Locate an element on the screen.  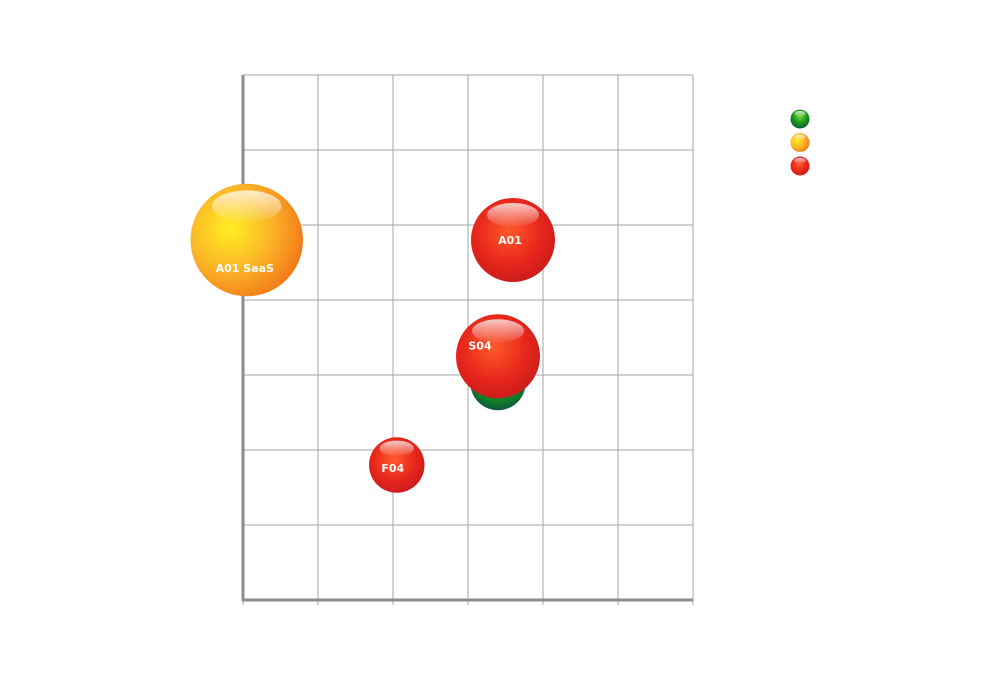
bubble-label: S04 is located at coordinates (480, 345).